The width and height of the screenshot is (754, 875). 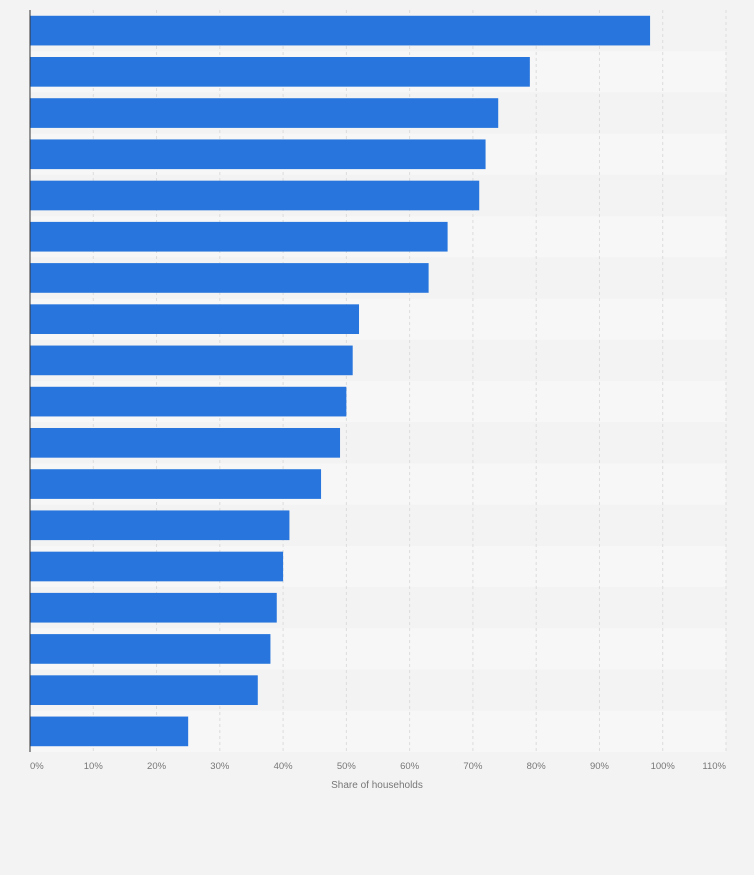 I want to click on x-tick-labels: 0% 10% 20% 30% 40% 50% 60% 70% 80% 90% 100% 110%, so click(x=378, y=766).